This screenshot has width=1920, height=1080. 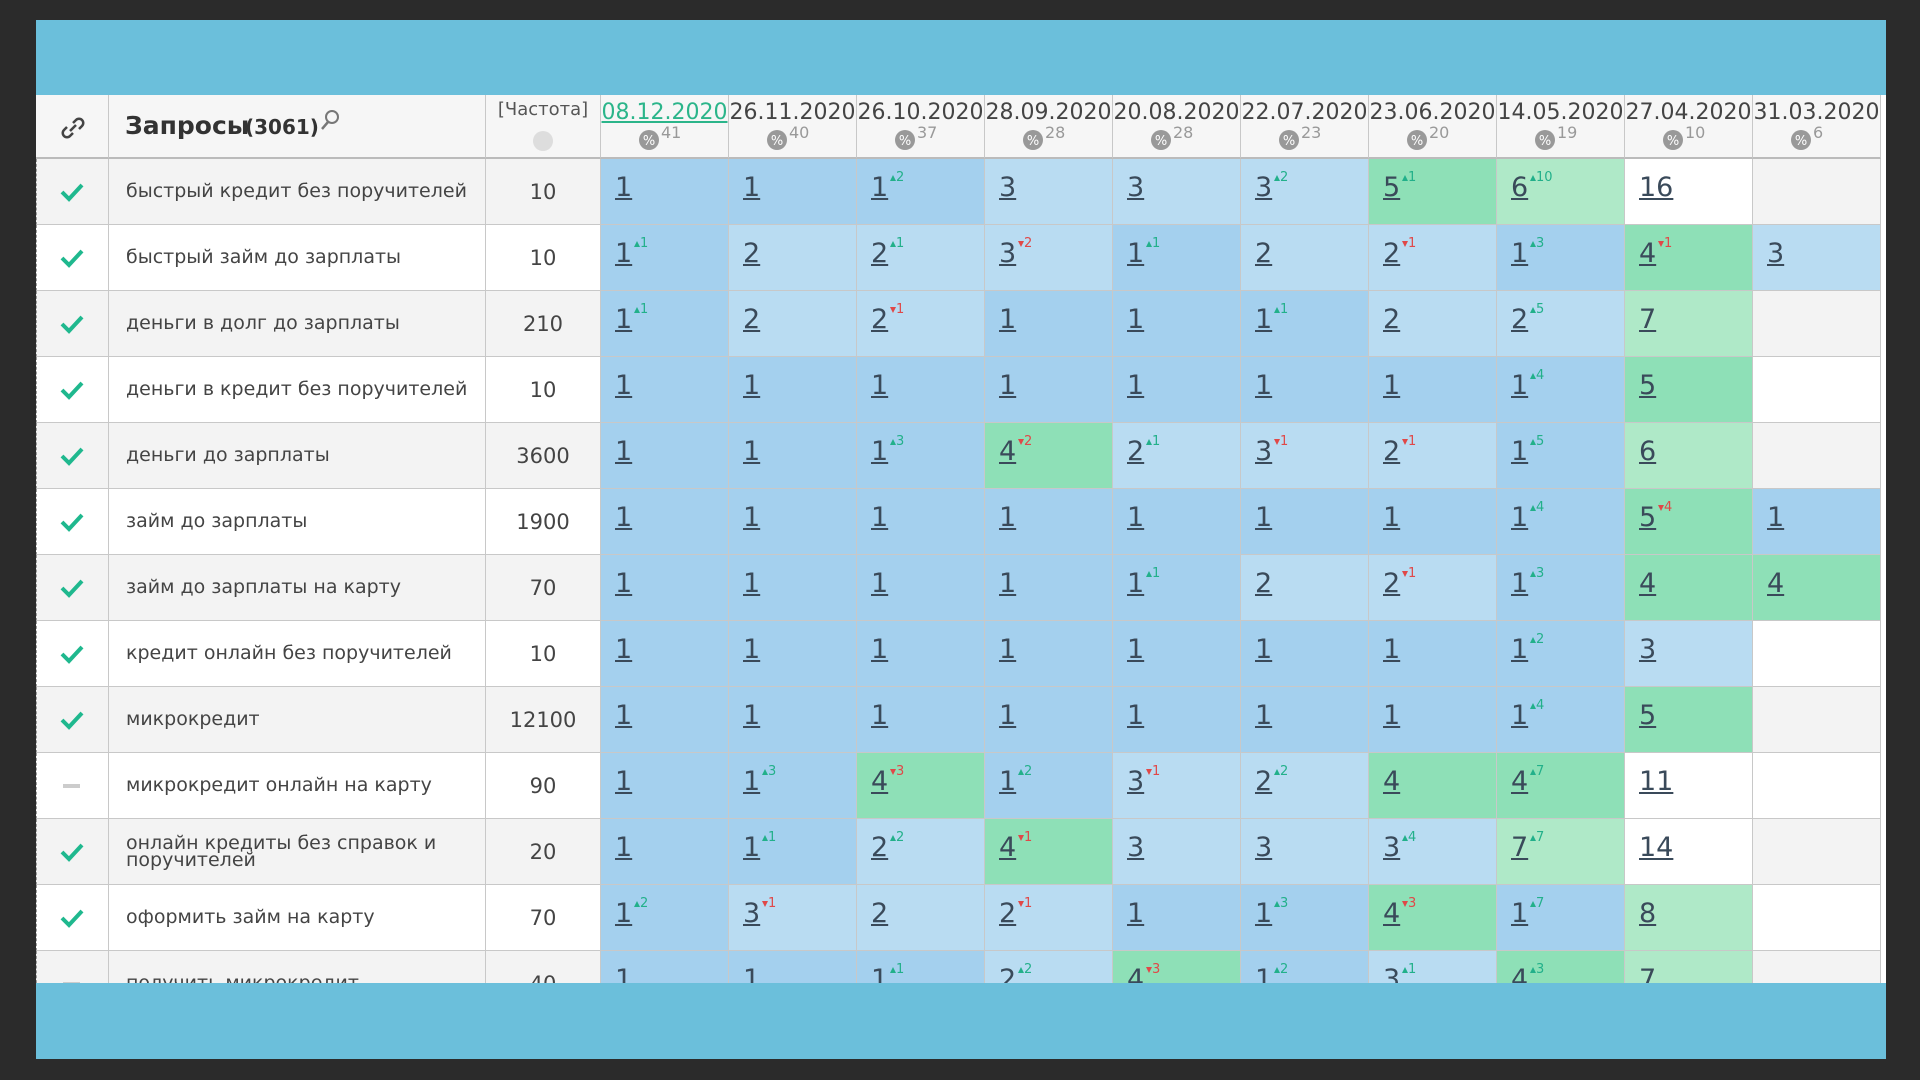 What do you see at coordinates (1656, 847) in the screenshot?
I see `position-link: 14` at bounding box center [1656, 847].